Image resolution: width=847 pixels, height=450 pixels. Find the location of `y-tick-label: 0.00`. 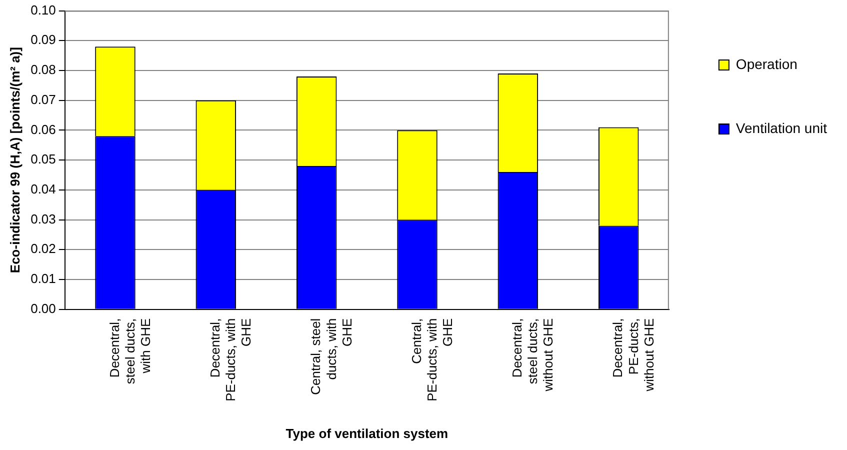

y-tick-label: 0.00 is located at coordinates (43, 308).